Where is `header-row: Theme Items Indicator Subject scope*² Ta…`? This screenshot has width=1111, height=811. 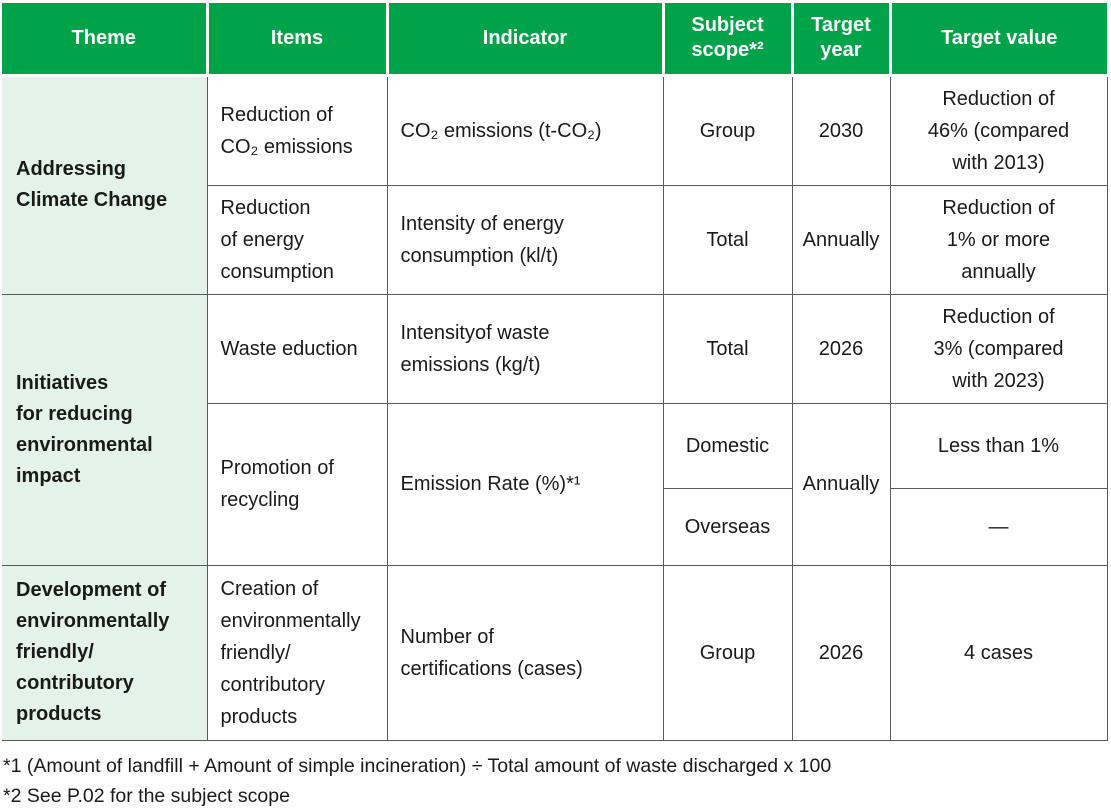 header-row: Theme Items Indicator Subject scope*² Ta… is located at coordinates (554, 40).